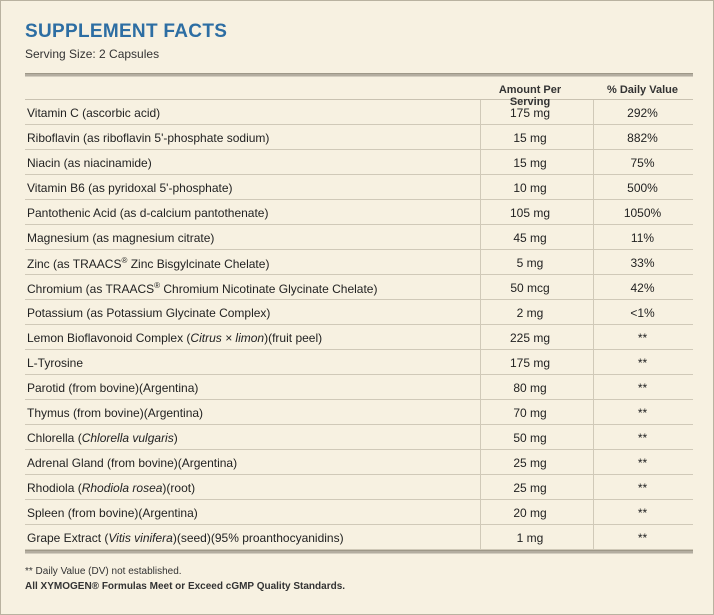 The height and width of the screenshot is (615, 714). Describe the element at coordinates (126, 31) in the screenshot. I see `page-title: SUPPLEMENT FACTS` at that location.